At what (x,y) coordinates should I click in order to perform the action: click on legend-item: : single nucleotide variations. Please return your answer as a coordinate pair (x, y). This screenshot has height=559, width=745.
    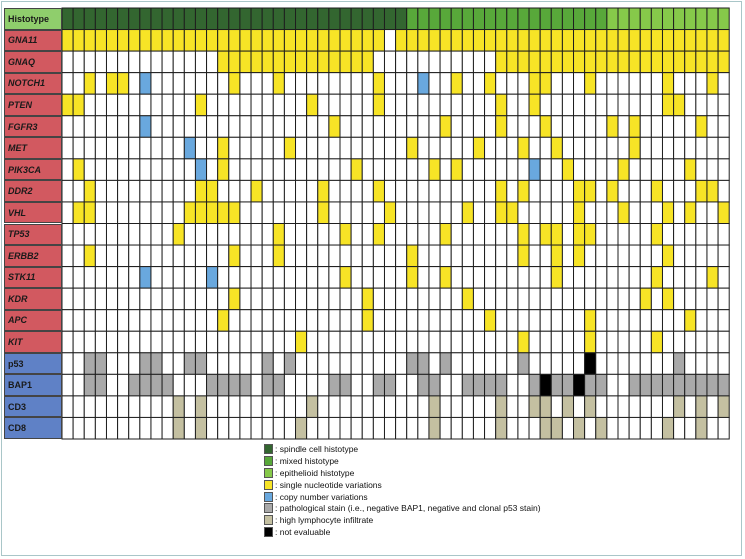
    Looking at the image, I should click on (402, 485).